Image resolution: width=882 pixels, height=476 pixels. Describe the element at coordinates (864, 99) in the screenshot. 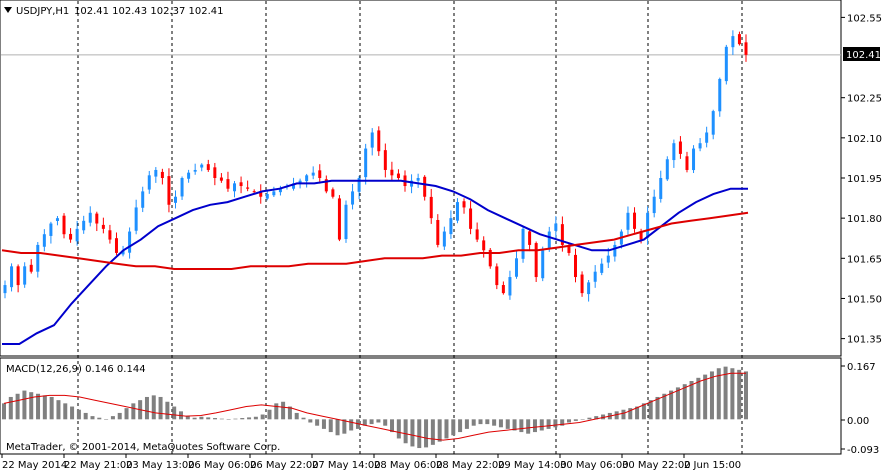

I see `price-label: 102.25` at that location.